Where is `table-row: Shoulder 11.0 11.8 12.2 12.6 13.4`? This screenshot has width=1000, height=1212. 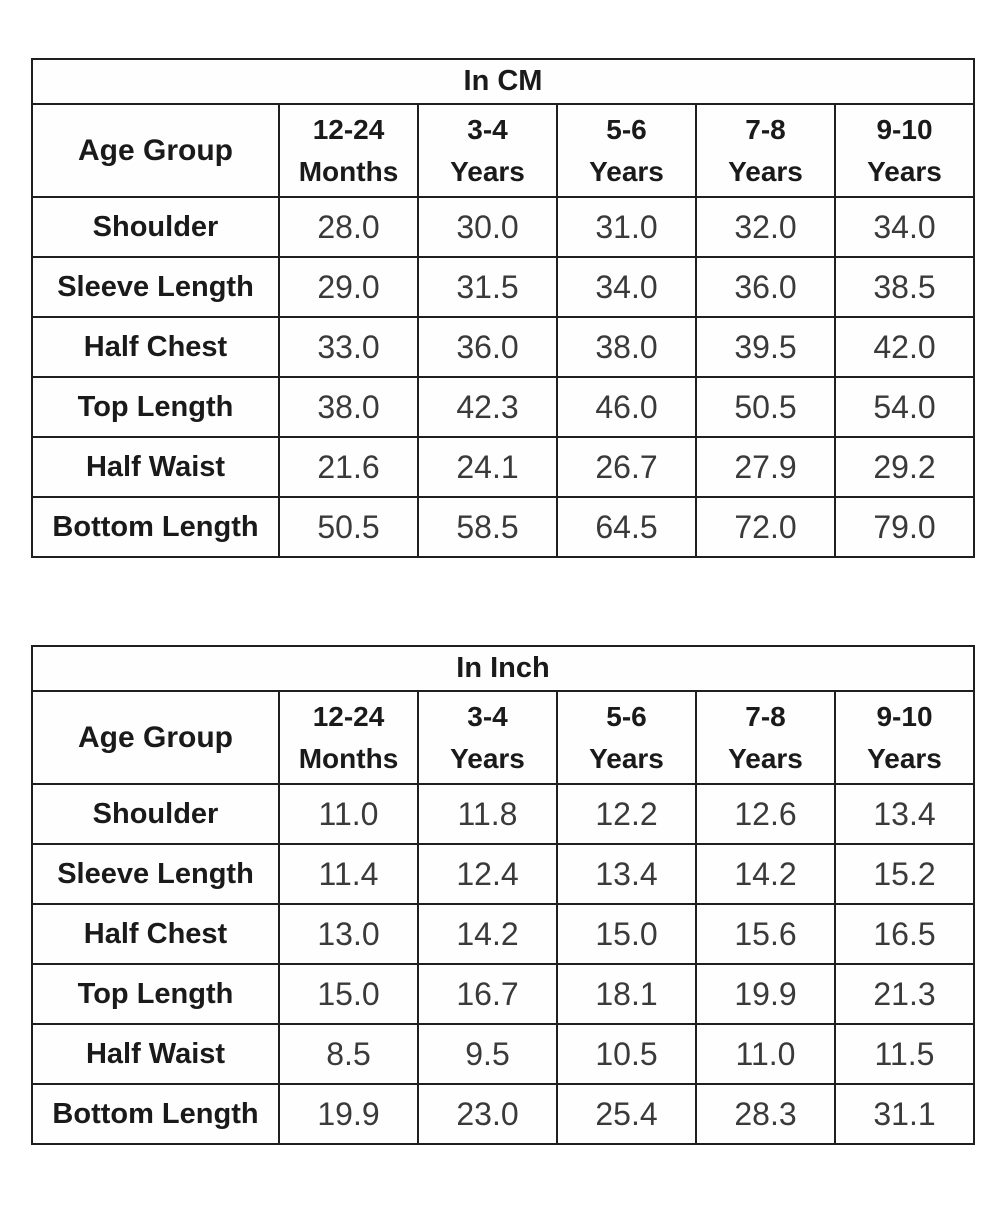
table-row: Shoulder 11.0 11.8 12.2 12.6 13.4 is located at coordinates (503, 814).